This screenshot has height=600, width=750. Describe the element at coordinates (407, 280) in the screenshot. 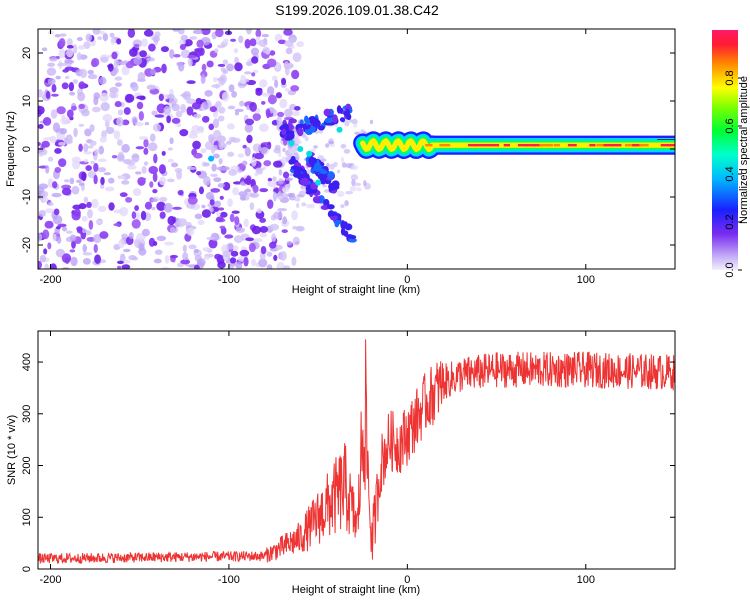

I see `spec-xtick-label: 0` at that location.